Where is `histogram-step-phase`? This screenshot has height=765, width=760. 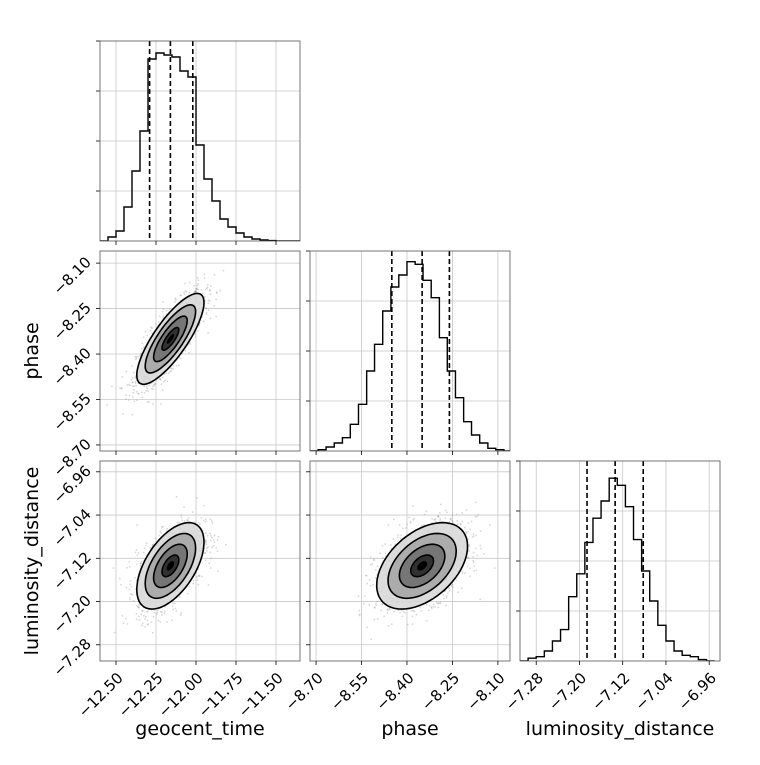
histogram-step-phase is located at coordinates (410, 355).